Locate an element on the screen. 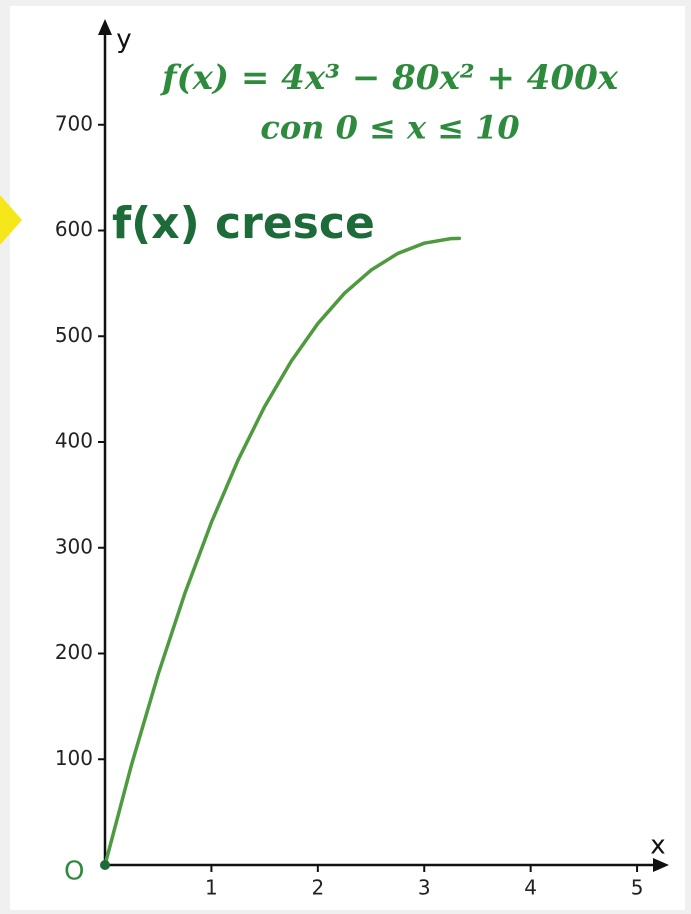 The image size is (691, 914). origin-label: O is located at coordinates (74, 872).